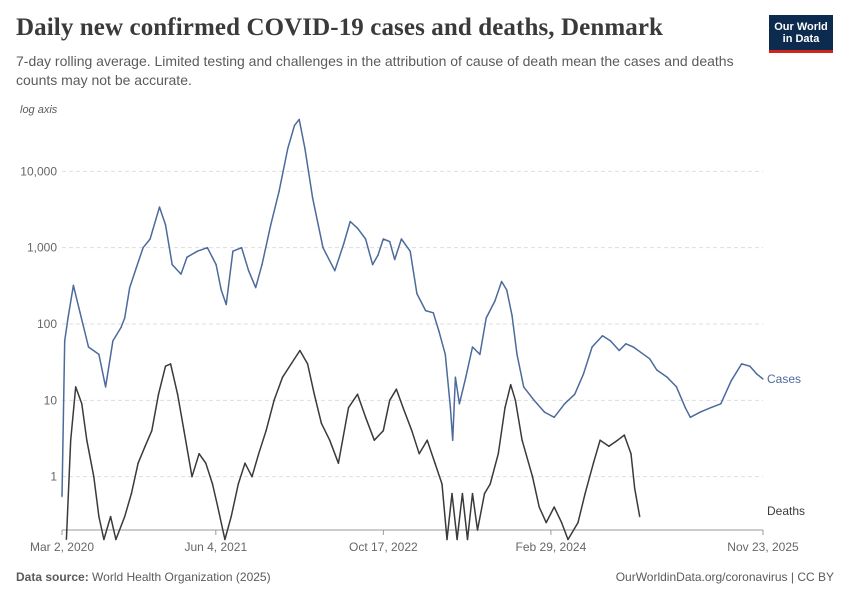 This screenshot has width=850, height=600. Describe the element at coordinates (801, 51) in the screenshot. I see `logo-accent-bar` at that location.